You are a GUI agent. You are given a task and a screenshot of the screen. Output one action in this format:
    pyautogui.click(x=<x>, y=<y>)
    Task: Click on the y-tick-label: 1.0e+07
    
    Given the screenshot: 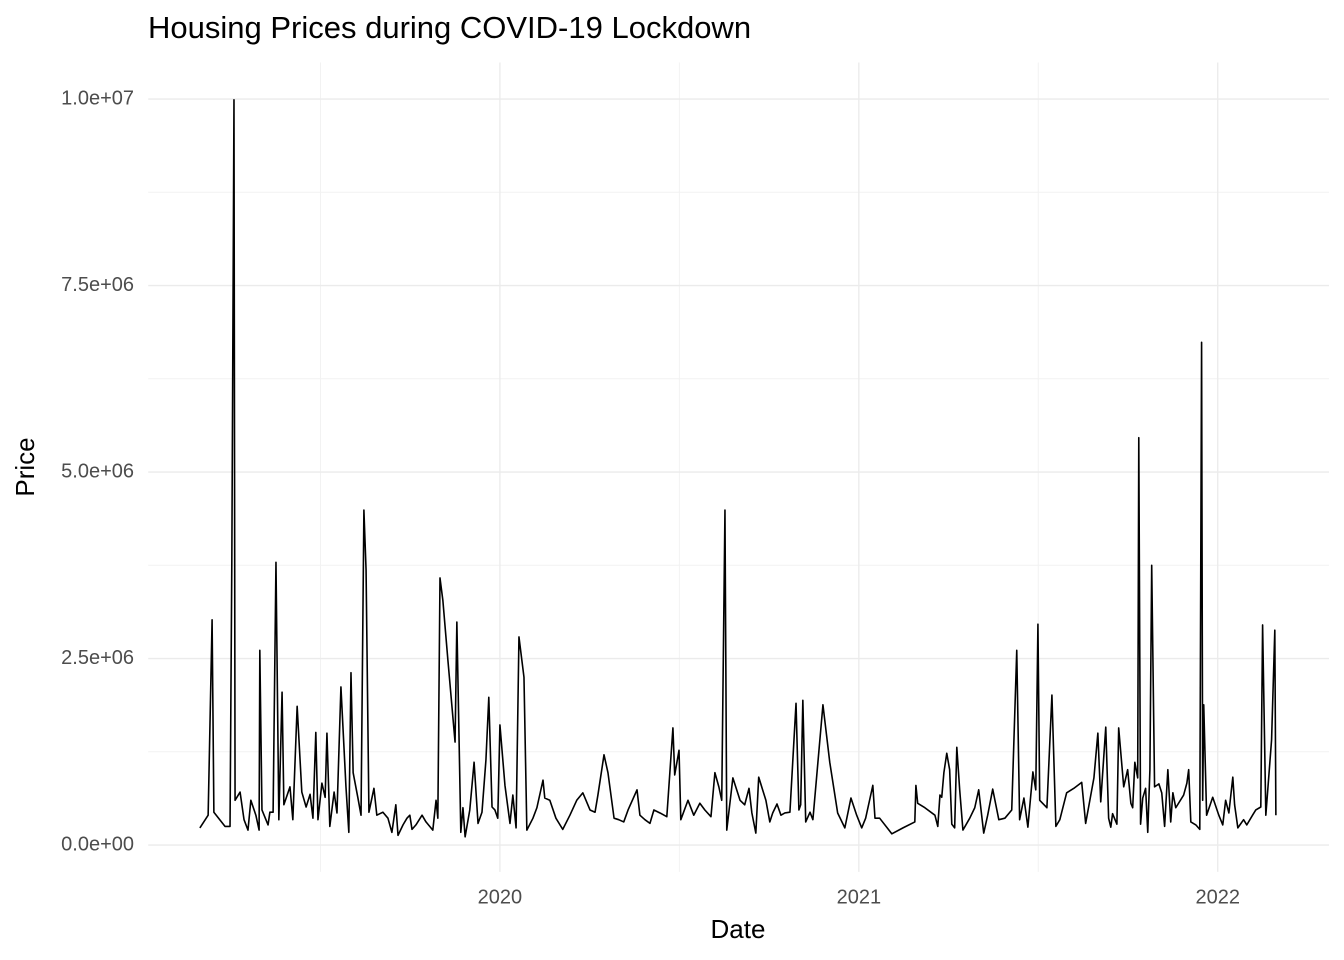 What is the action you would take?
    pyautogui.click(x=97, y=98)
    